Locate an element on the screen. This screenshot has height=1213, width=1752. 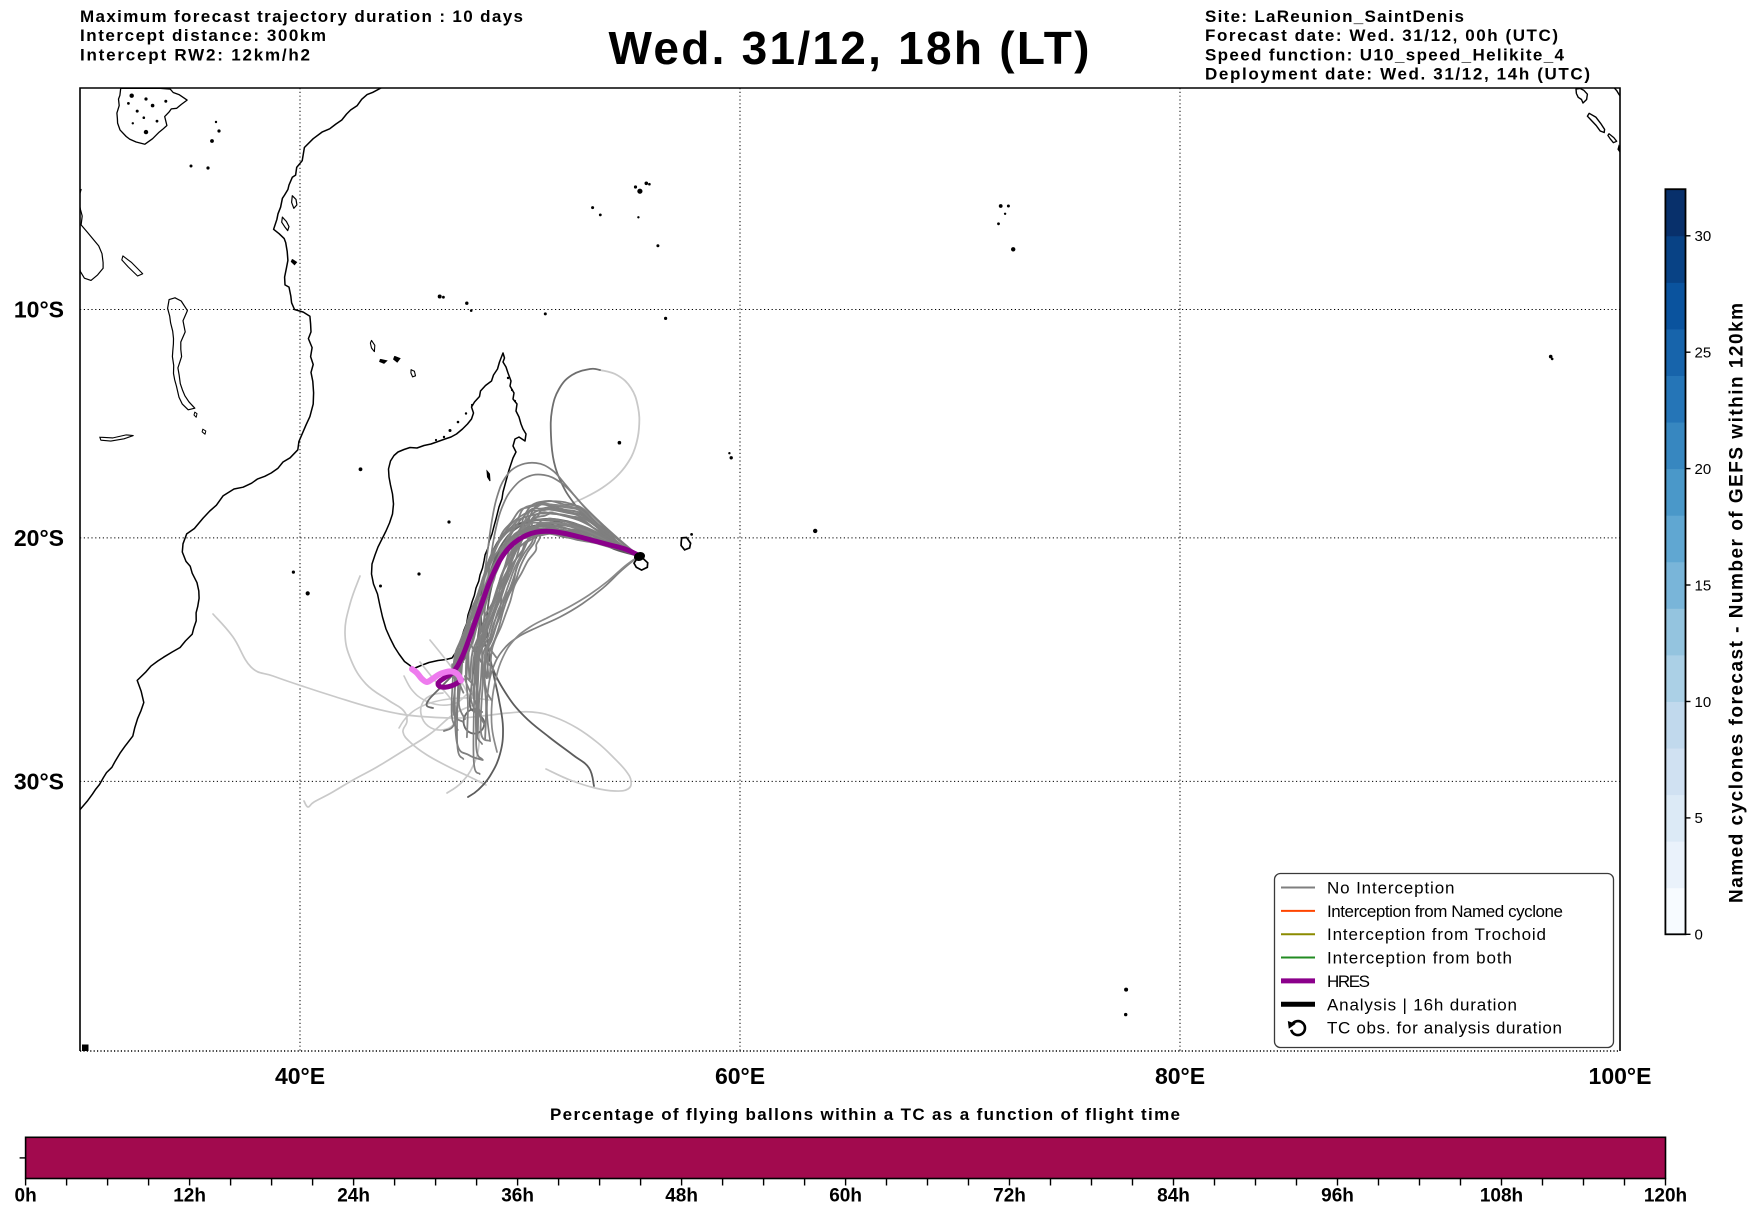
svg-text: 36h is located at coordinates (517, 1196).